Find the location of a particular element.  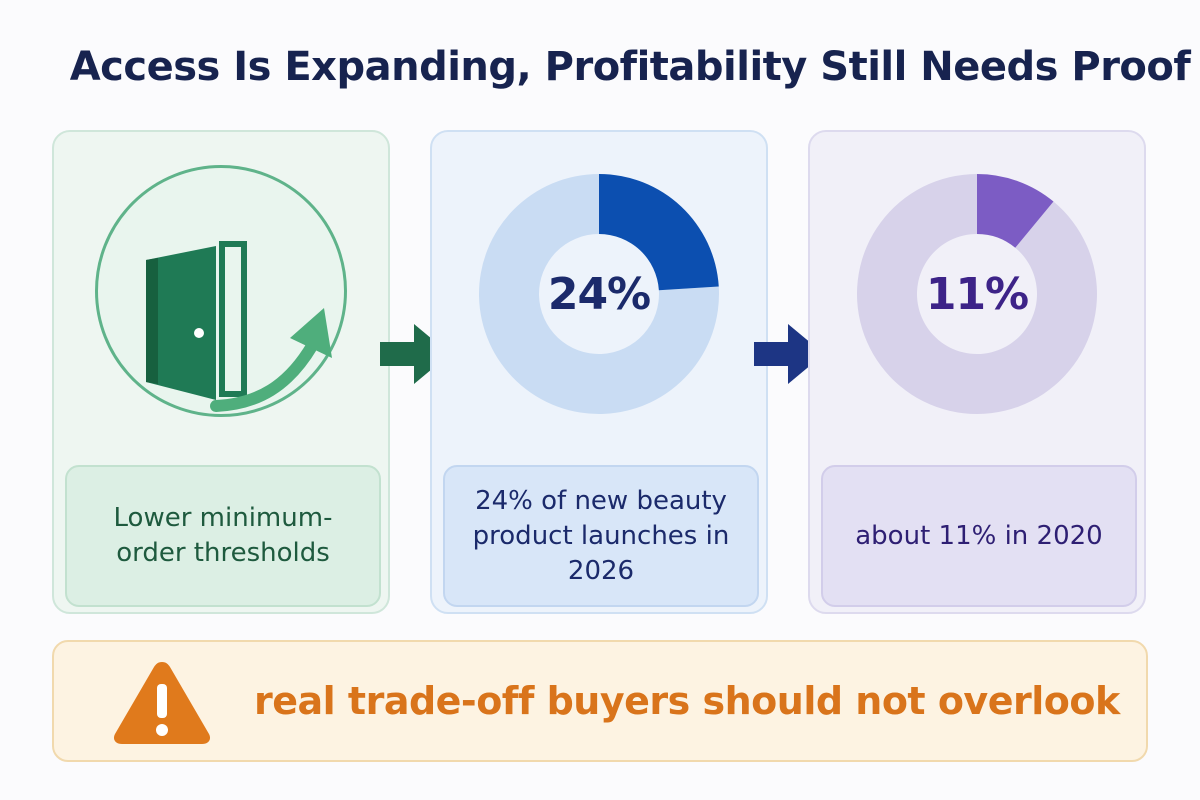

donut-value-label: 24% is located at coordinates (599, 294).